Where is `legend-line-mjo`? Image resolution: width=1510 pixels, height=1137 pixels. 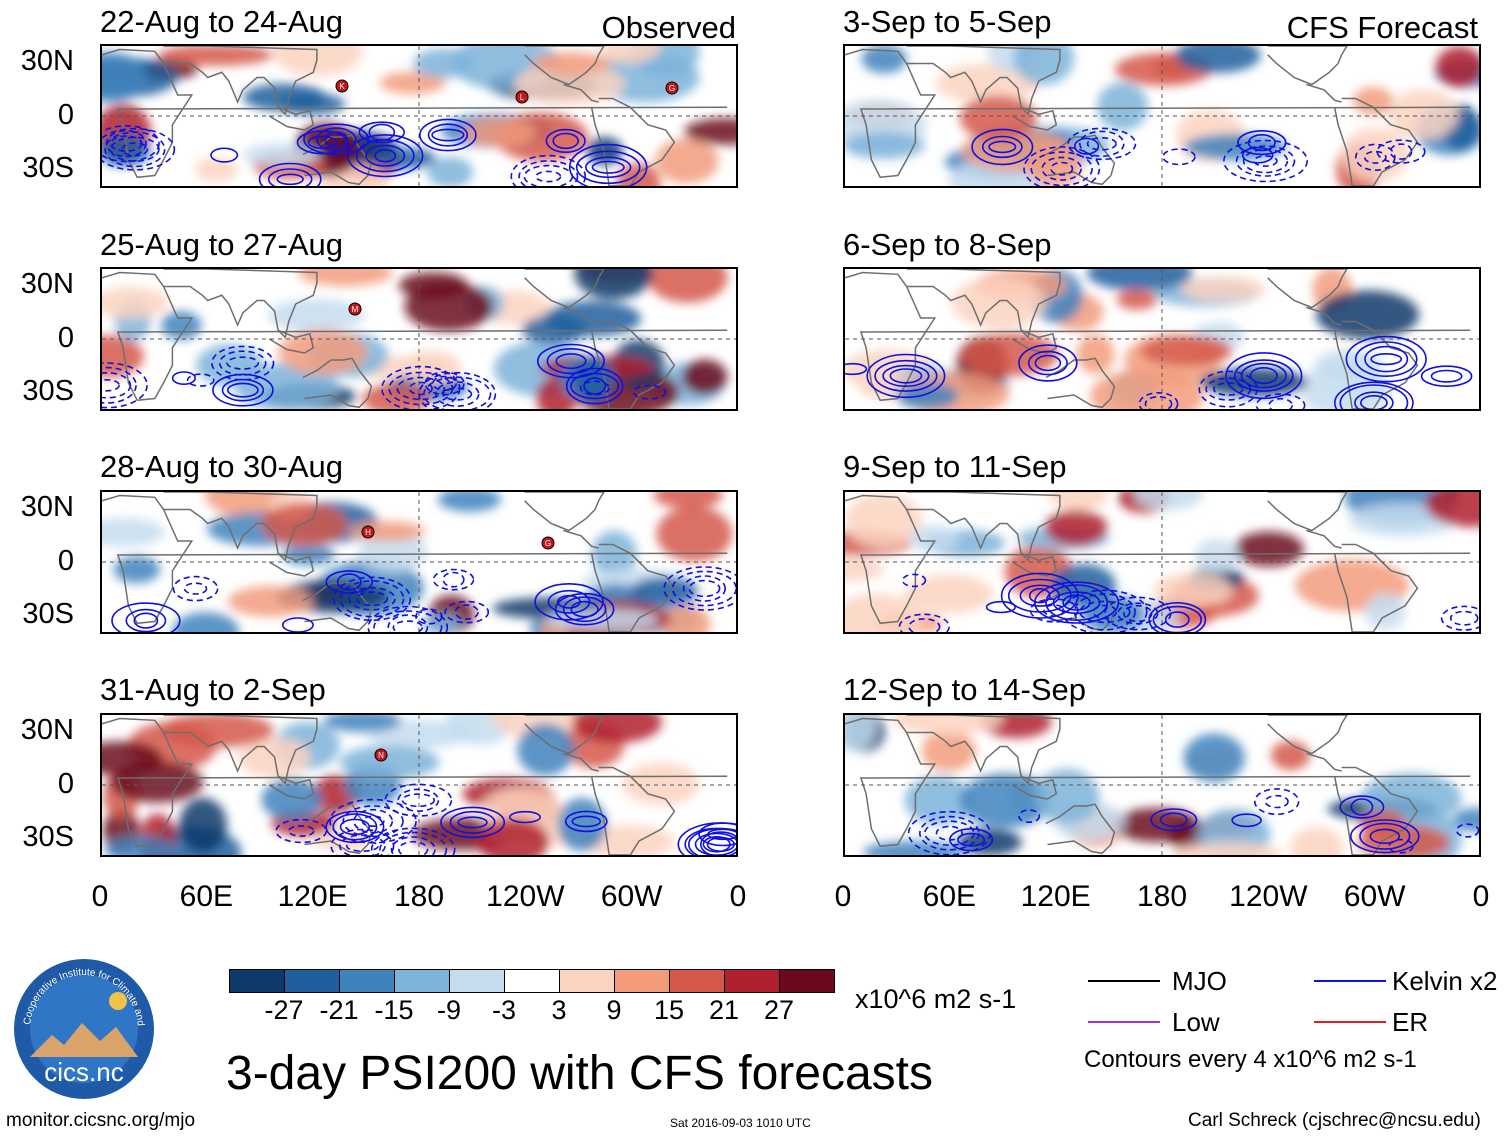
legend-line-mjo is located at coordinates (1124, 981).